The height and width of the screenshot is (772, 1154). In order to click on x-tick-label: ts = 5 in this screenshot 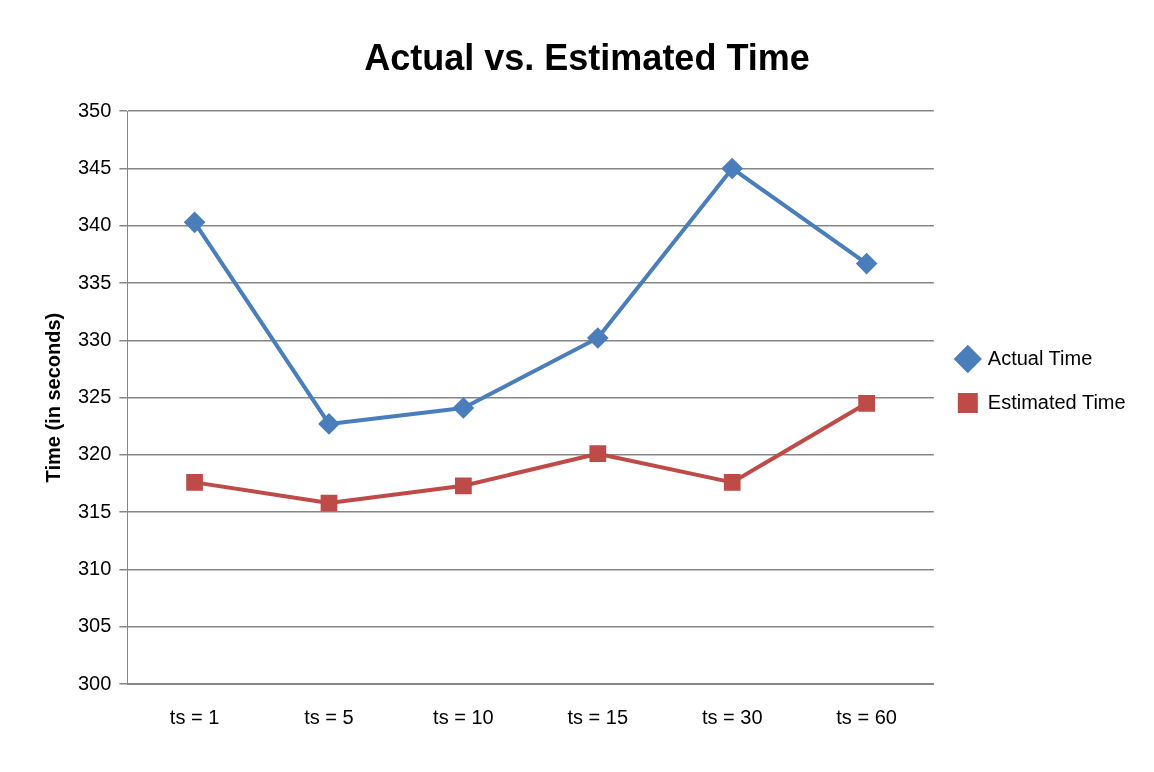, I will do `click(329, 716)`.